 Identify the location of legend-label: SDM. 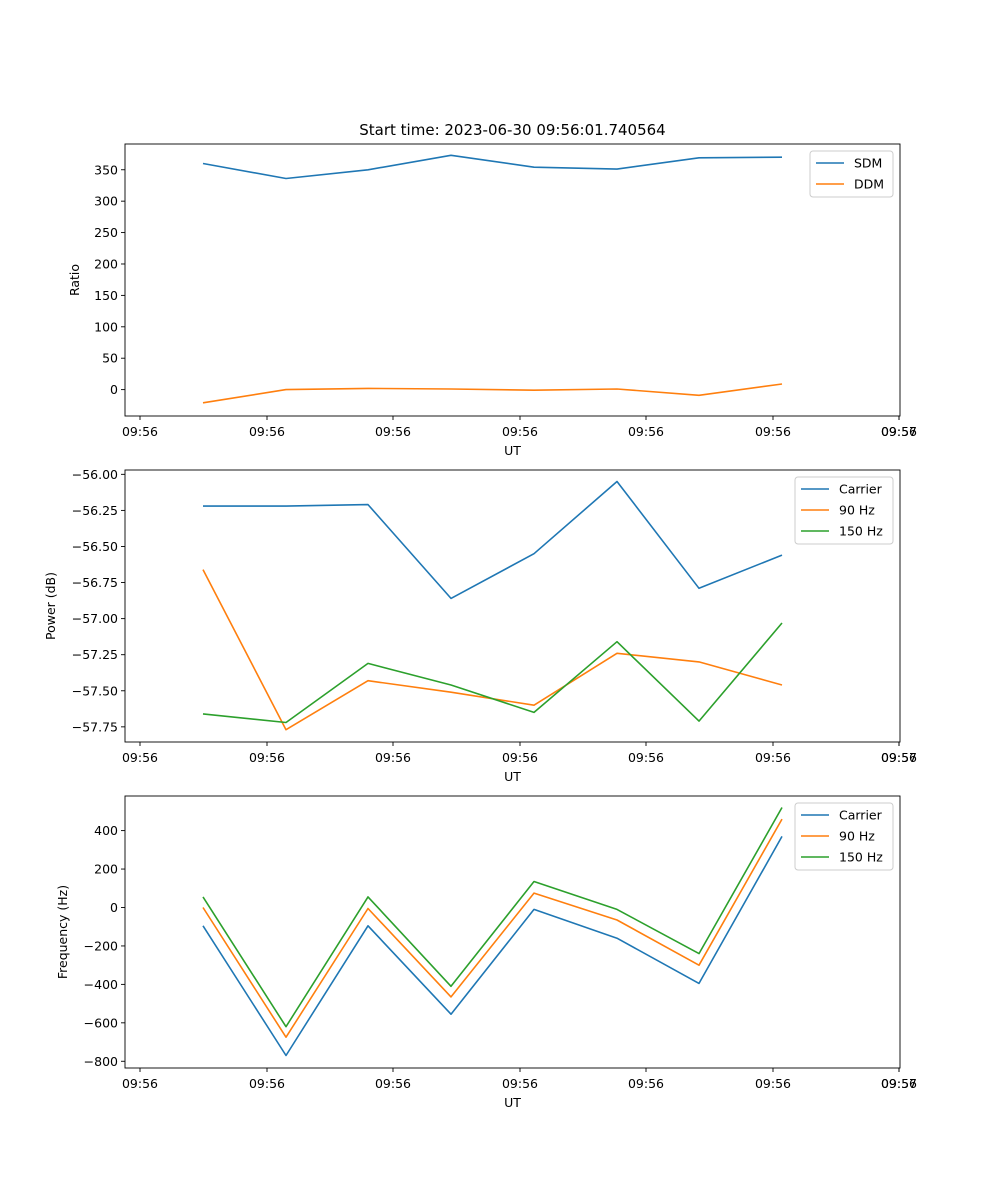
(868, 163).